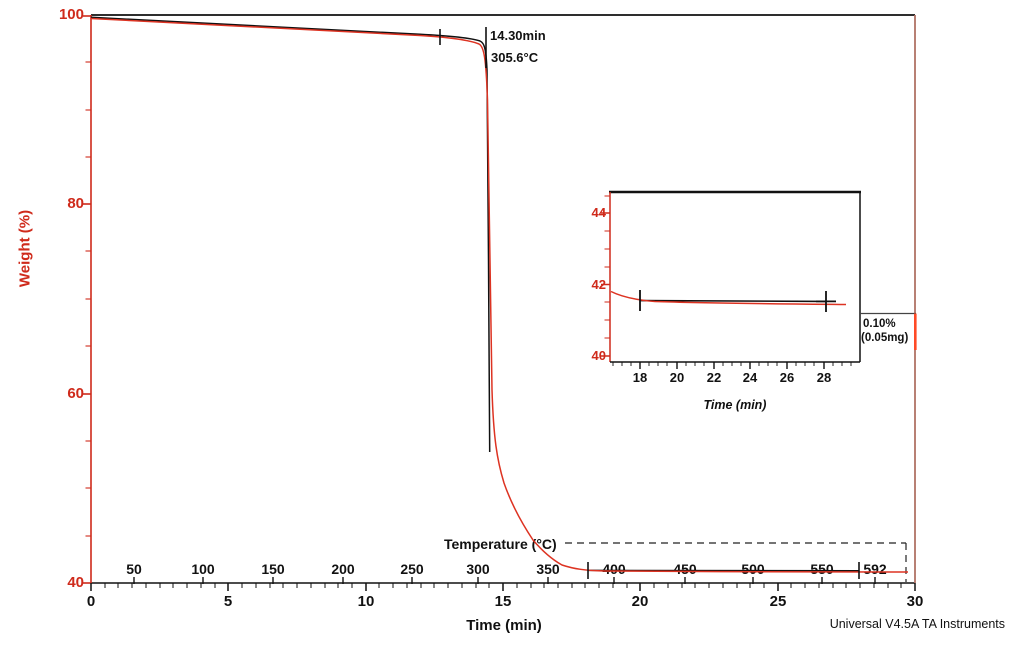 This screenshot has width=1024, height=647. I want to click on inset-x-tick-22: 22, so click(714, 377).